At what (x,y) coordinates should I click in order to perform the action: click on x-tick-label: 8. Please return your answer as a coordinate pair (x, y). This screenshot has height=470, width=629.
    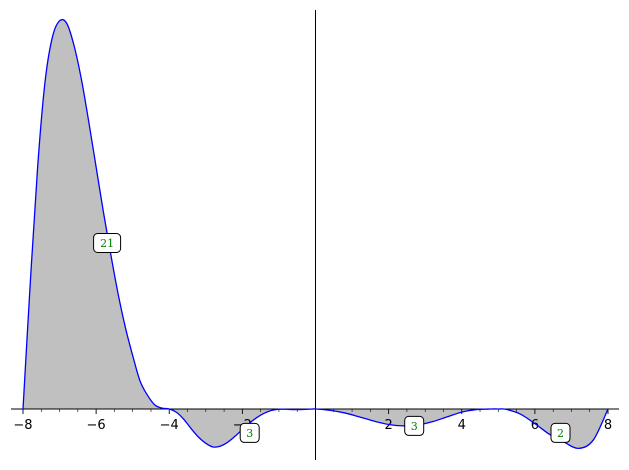
    Looking at the image, I should click on (608, 425).